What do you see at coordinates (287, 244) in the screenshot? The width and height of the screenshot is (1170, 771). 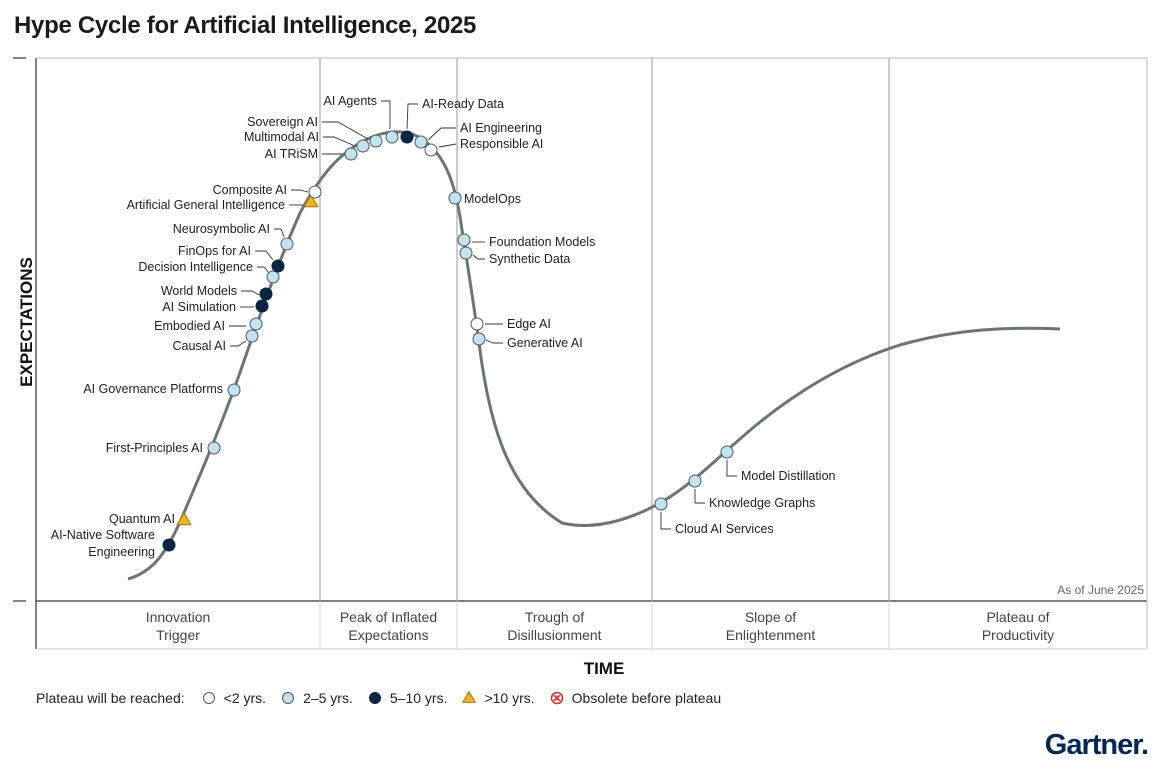 I see `marker-neurosymbolic-ai` at bounding box center [287, 244].